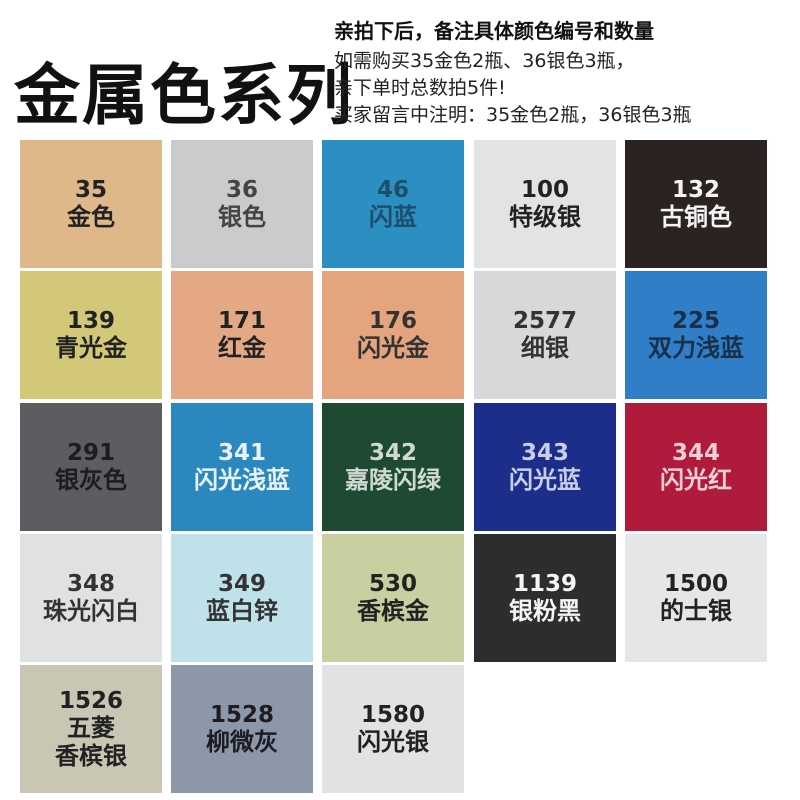 The image size is (800, 800). What do you see at coordinates (91, 611) in the screenshot?
I see `swatch-name: 珠光闪白` at bounding box center [91, 611].